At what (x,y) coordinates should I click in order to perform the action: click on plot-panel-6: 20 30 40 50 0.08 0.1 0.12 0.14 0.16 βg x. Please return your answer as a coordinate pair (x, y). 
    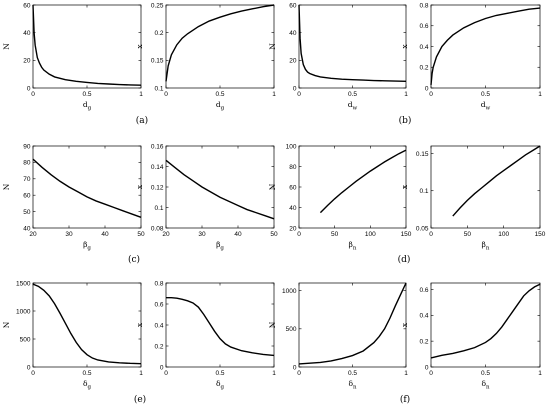
    Looking at the image, I should click on (206, 197).